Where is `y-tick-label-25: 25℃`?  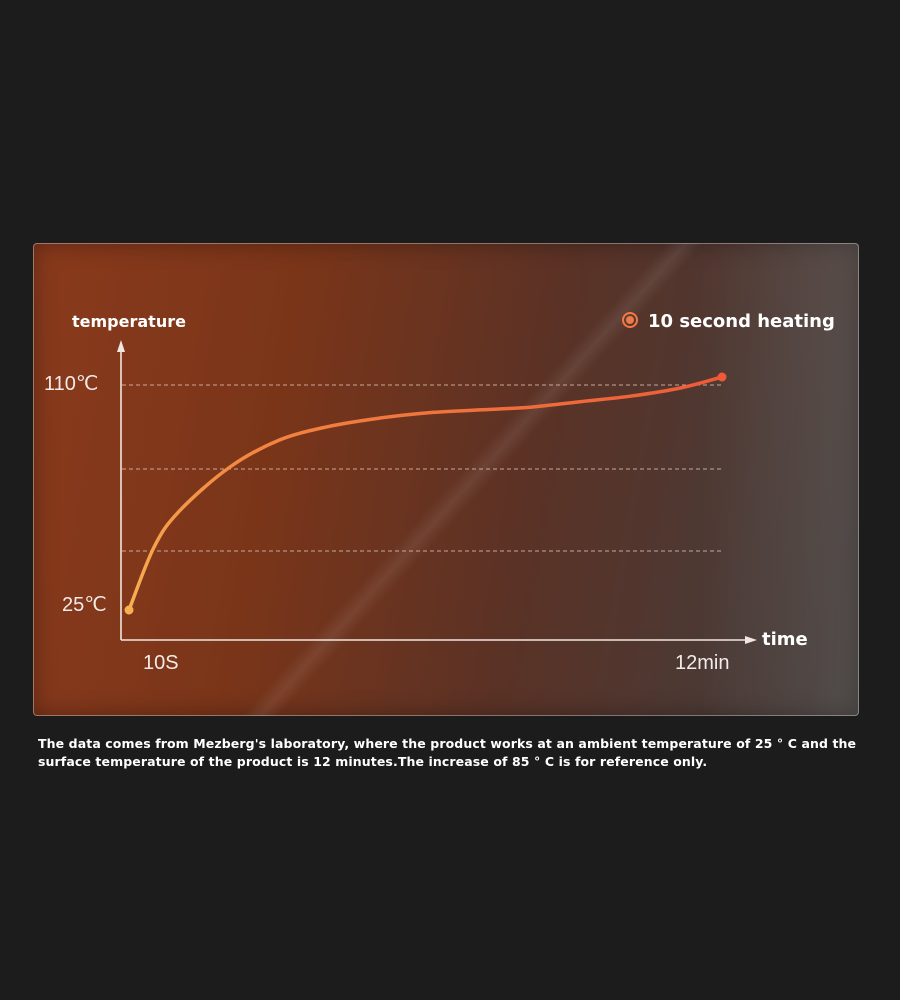
y-tick-label-25: 25℃ is located at coordinates (84, 605).